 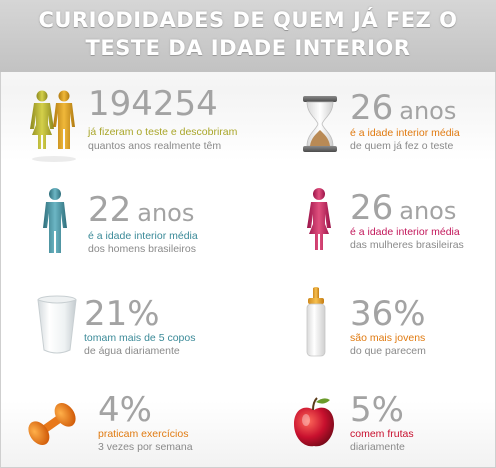 What do you see at coordinates (153, 104) in the screenshot?
I see `stat-value: 194254` at bounding box center [153, 104].